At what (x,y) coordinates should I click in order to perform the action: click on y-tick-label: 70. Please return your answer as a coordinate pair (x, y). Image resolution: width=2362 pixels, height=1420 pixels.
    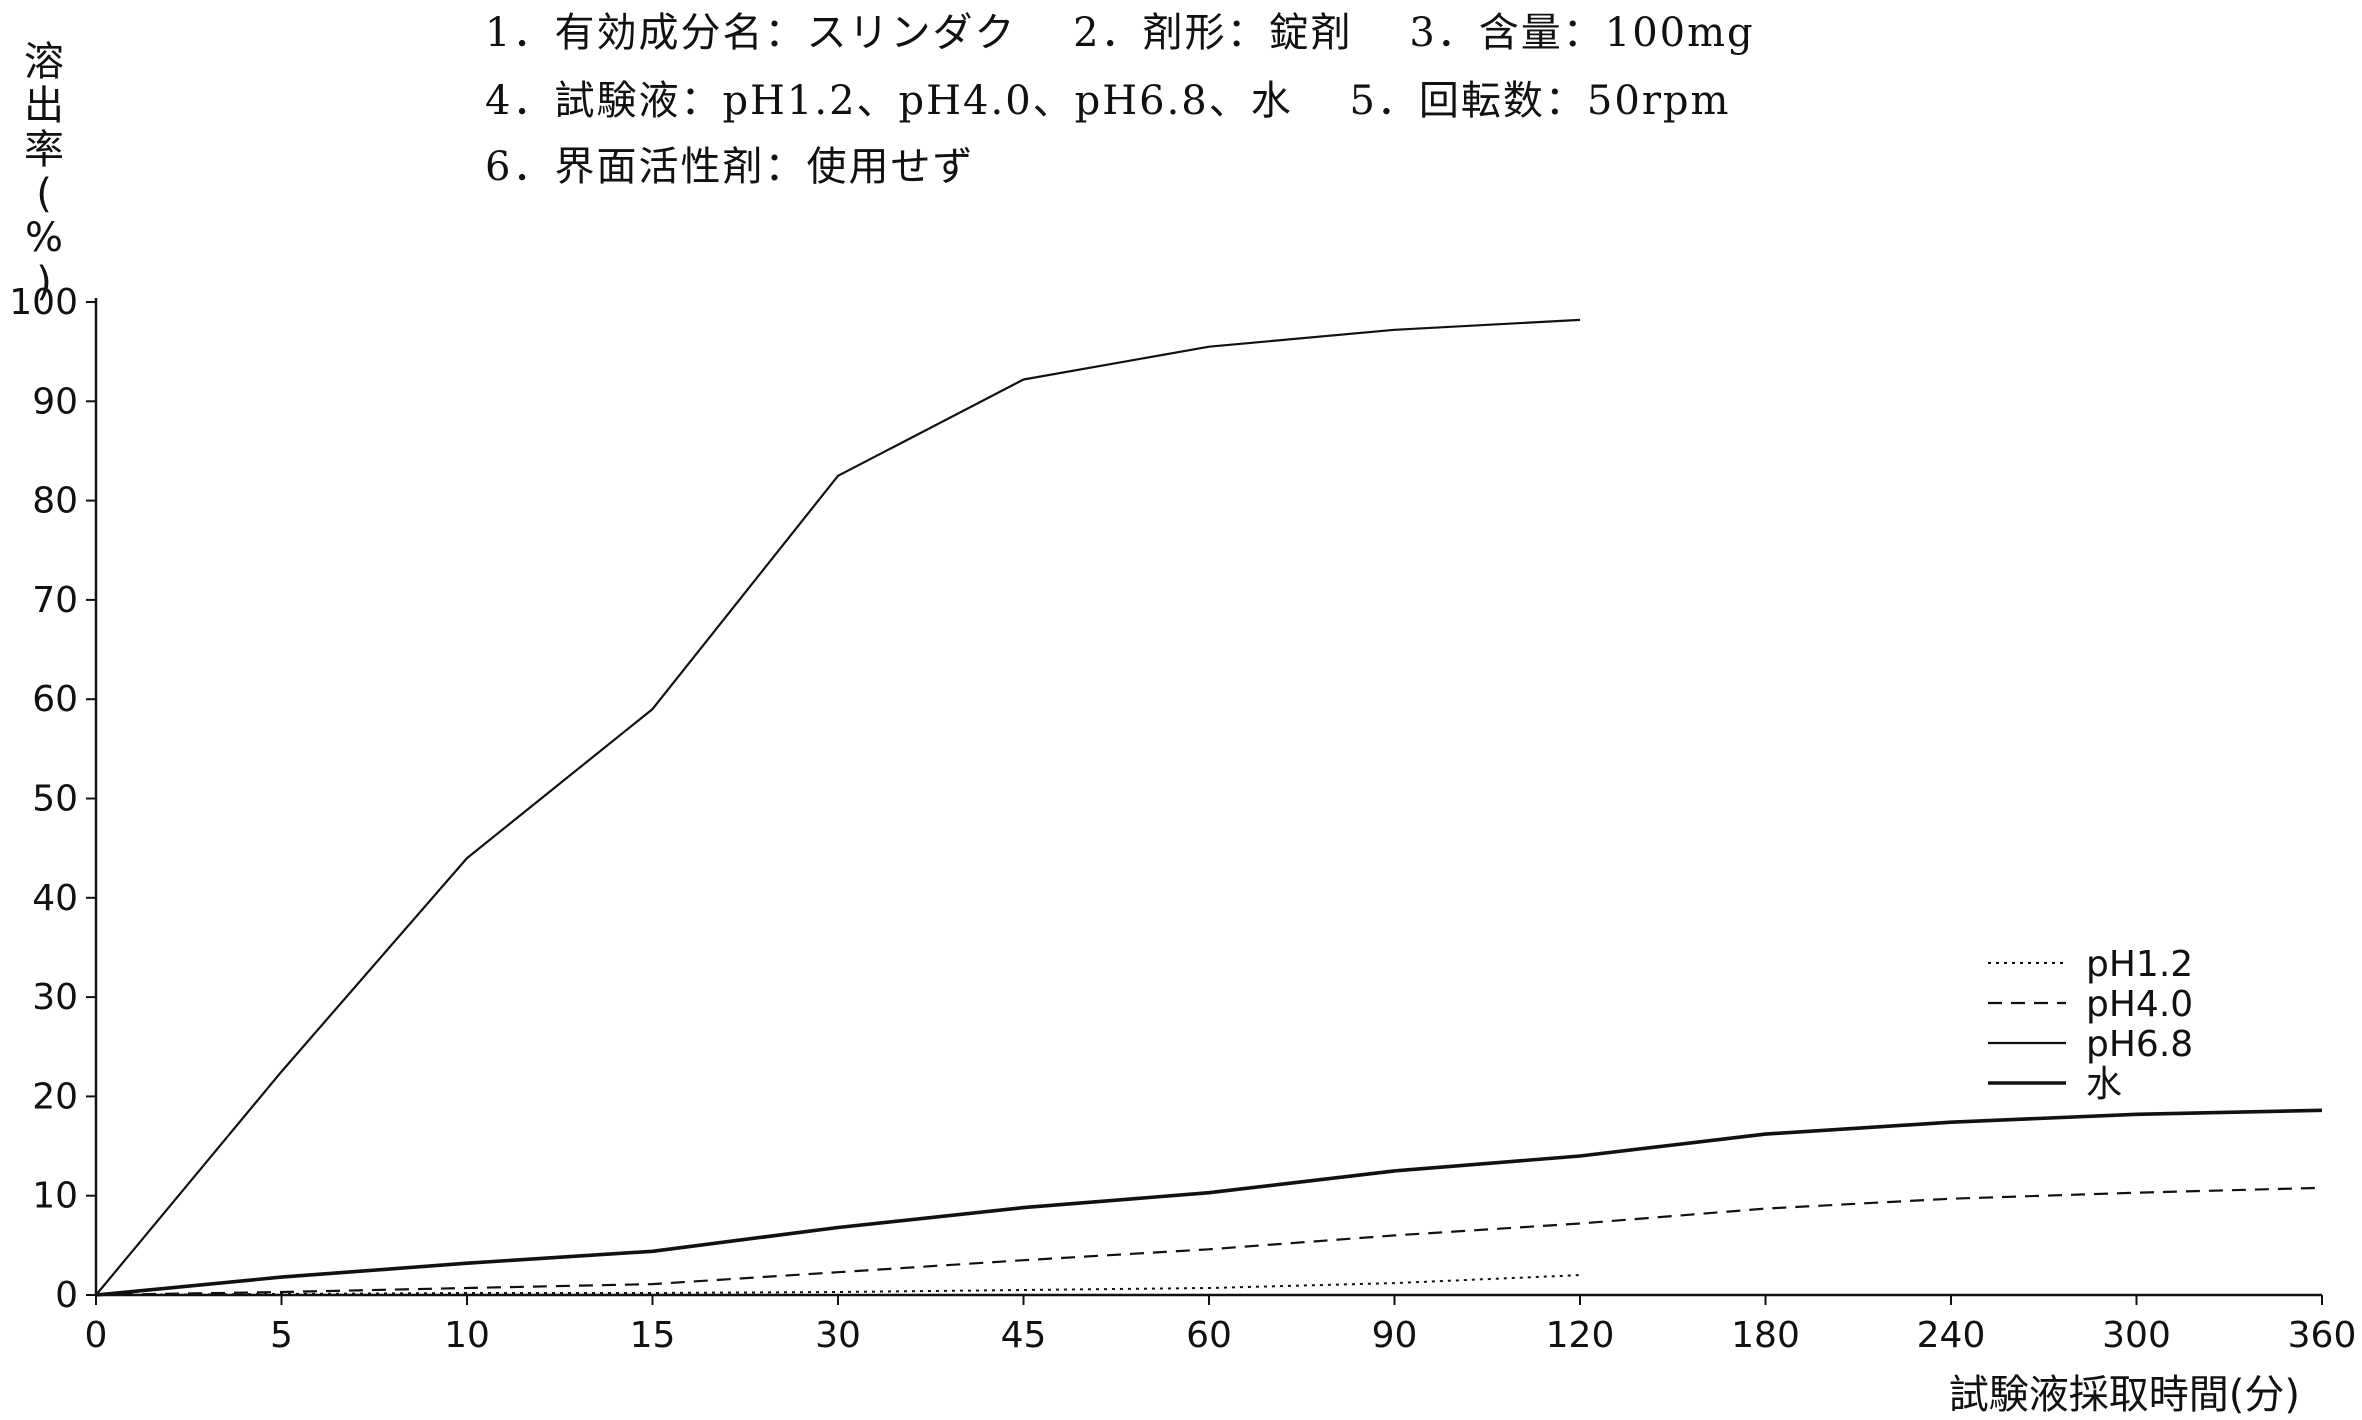
    Looking at the image, I should click on (55, 600).